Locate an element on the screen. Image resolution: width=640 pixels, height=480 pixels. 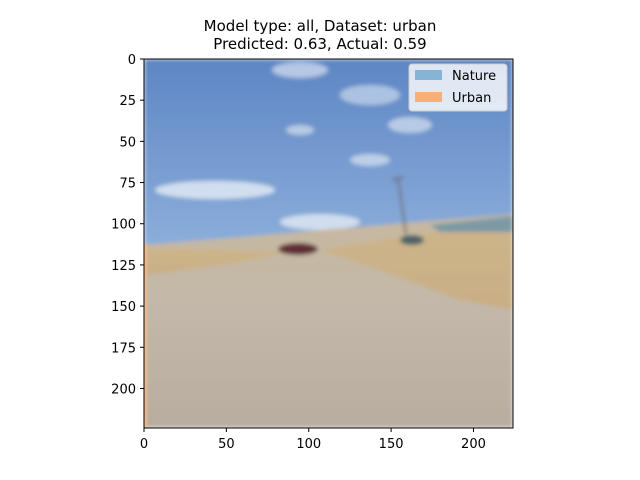
x-tick-label: 50 is located at coordinates (226, 444).